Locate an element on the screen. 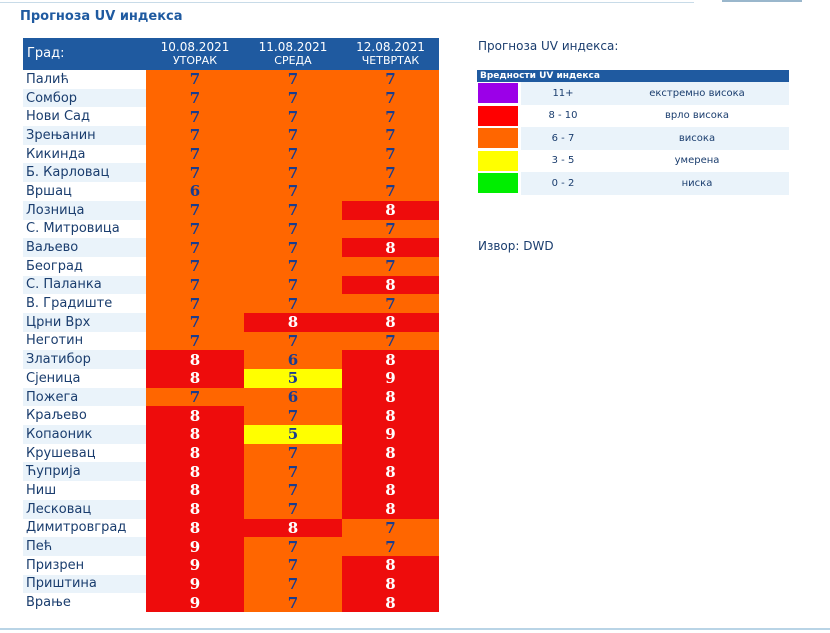 This screenshot has width=830, height=633. city-name: Приштина is located at coordinates (84, 584).